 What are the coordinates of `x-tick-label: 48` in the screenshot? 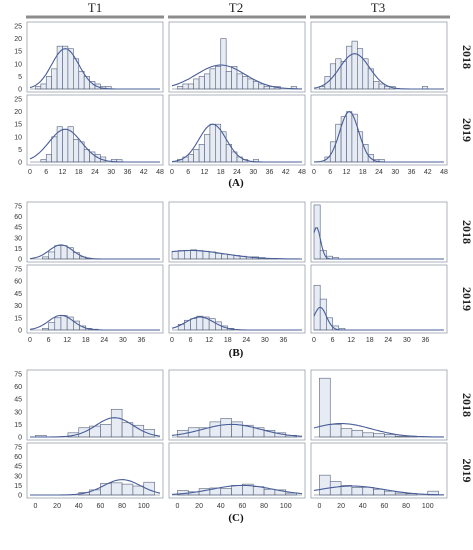 It's located at (160, 172).